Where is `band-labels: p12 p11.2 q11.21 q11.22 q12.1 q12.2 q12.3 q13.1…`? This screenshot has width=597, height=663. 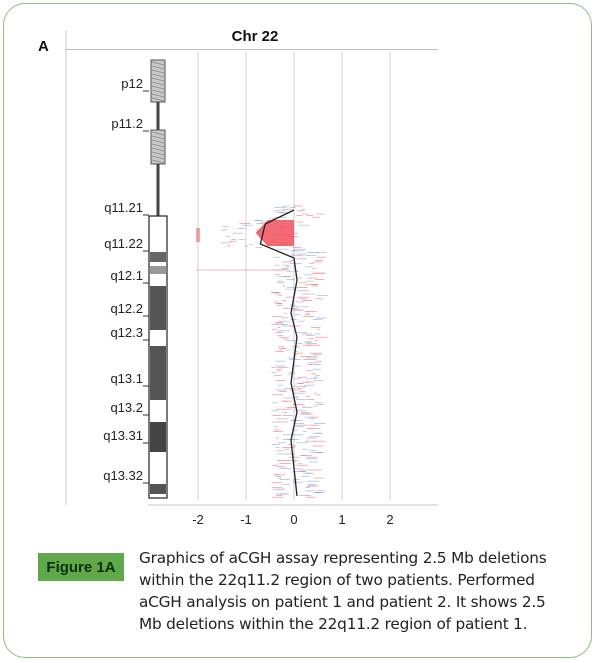 band-labels: p12 p11.2 q11.21 q11.22 q12.1 q12.2 q12.3 q13.1… is located at coordinates (126, 280).